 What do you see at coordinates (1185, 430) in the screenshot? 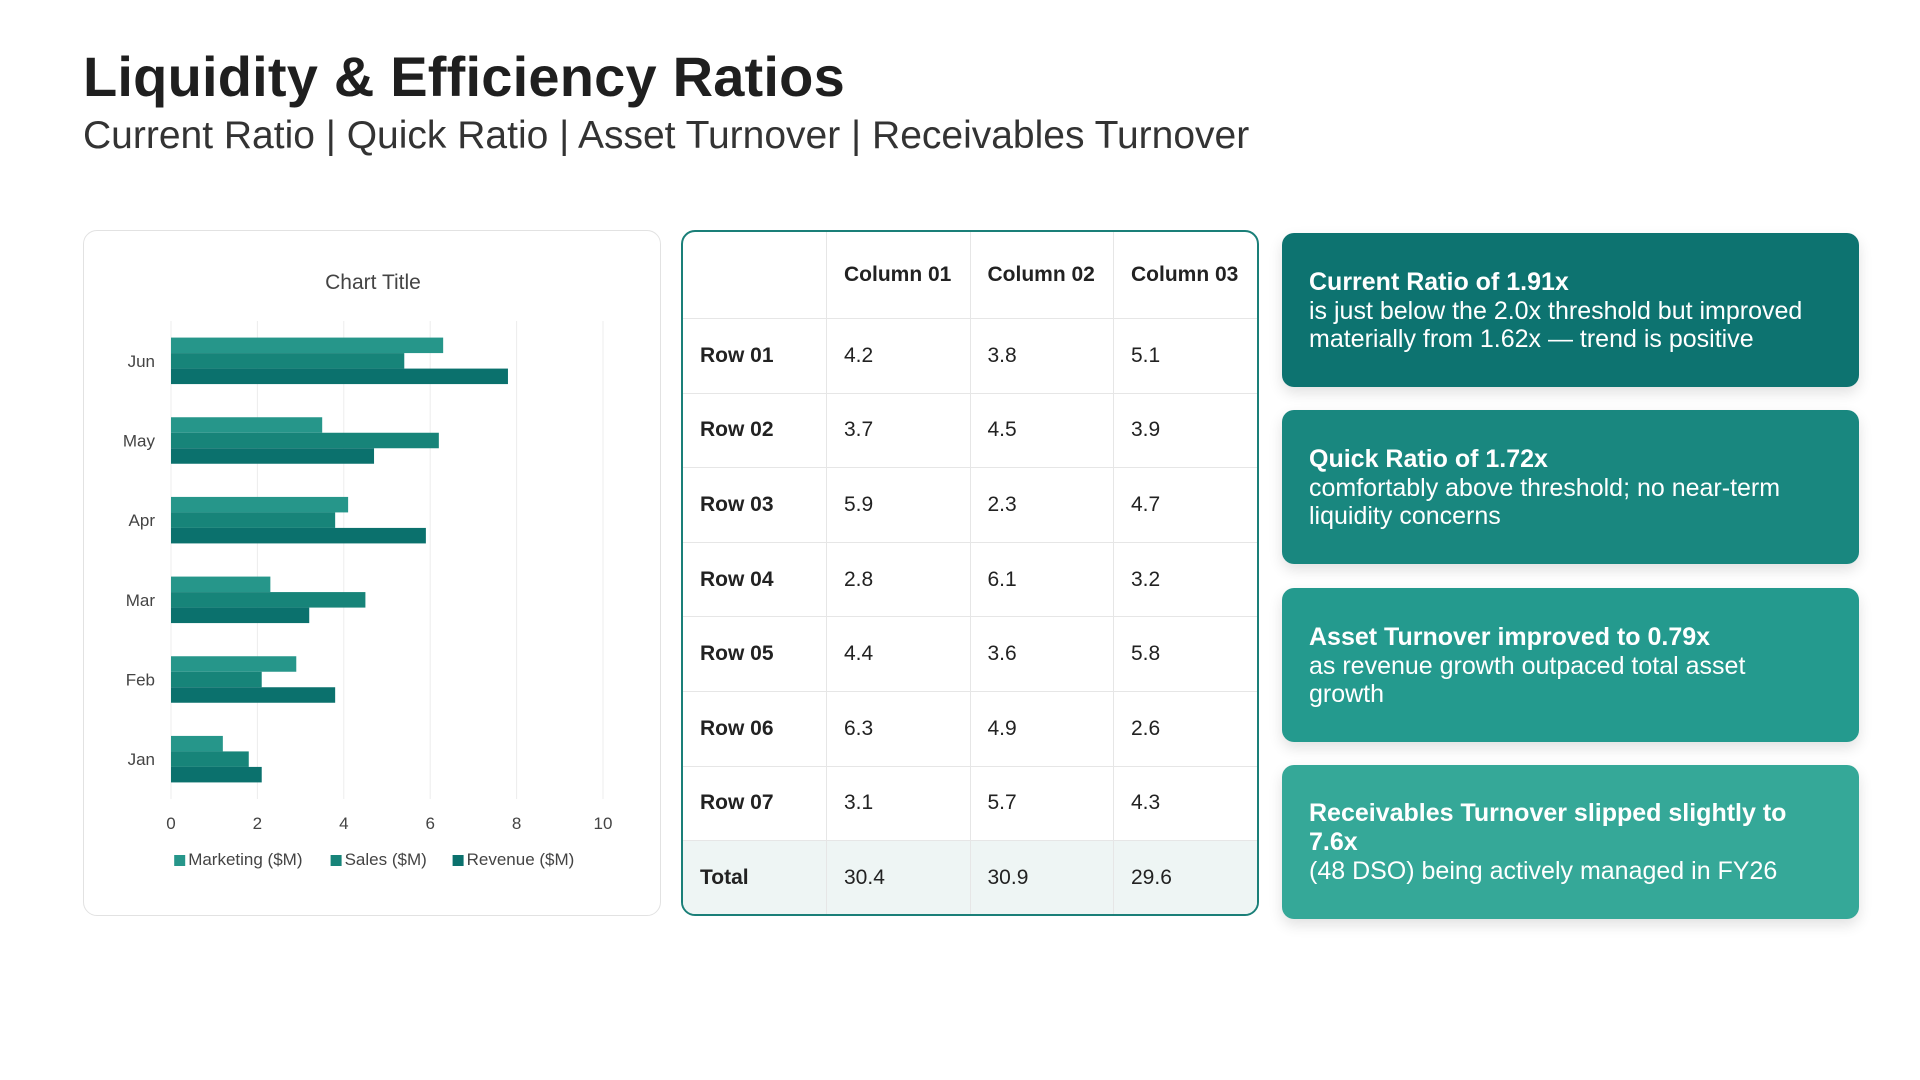
I see `table-cell: 3.9` at bounding box center [1185, 430].